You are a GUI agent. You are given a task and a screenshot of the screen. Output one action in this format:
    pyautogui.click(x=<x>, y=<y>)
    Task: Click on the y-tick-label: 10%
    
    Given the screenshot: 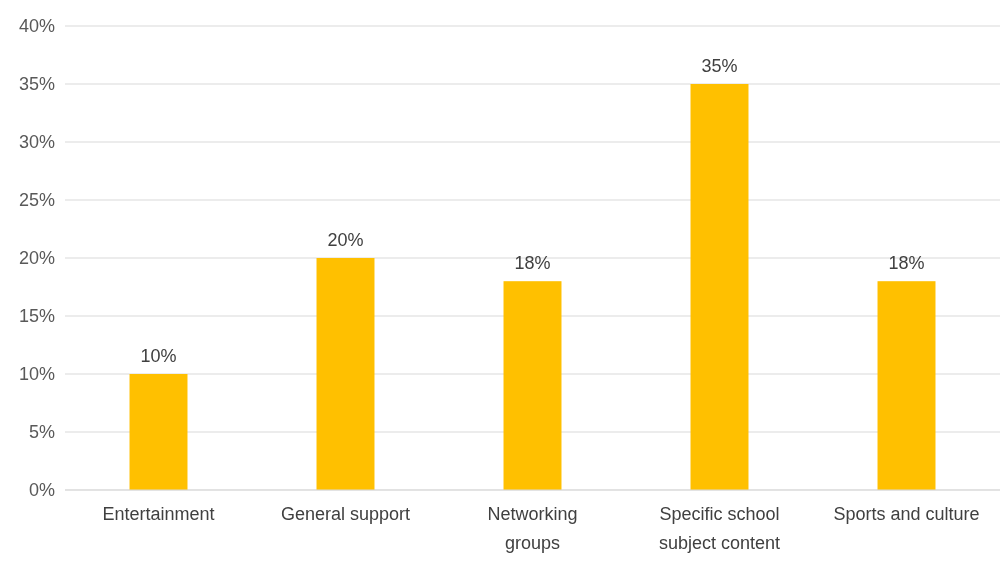 What is the action you would take?
    pyautogui.click(x=36, y=374)
    